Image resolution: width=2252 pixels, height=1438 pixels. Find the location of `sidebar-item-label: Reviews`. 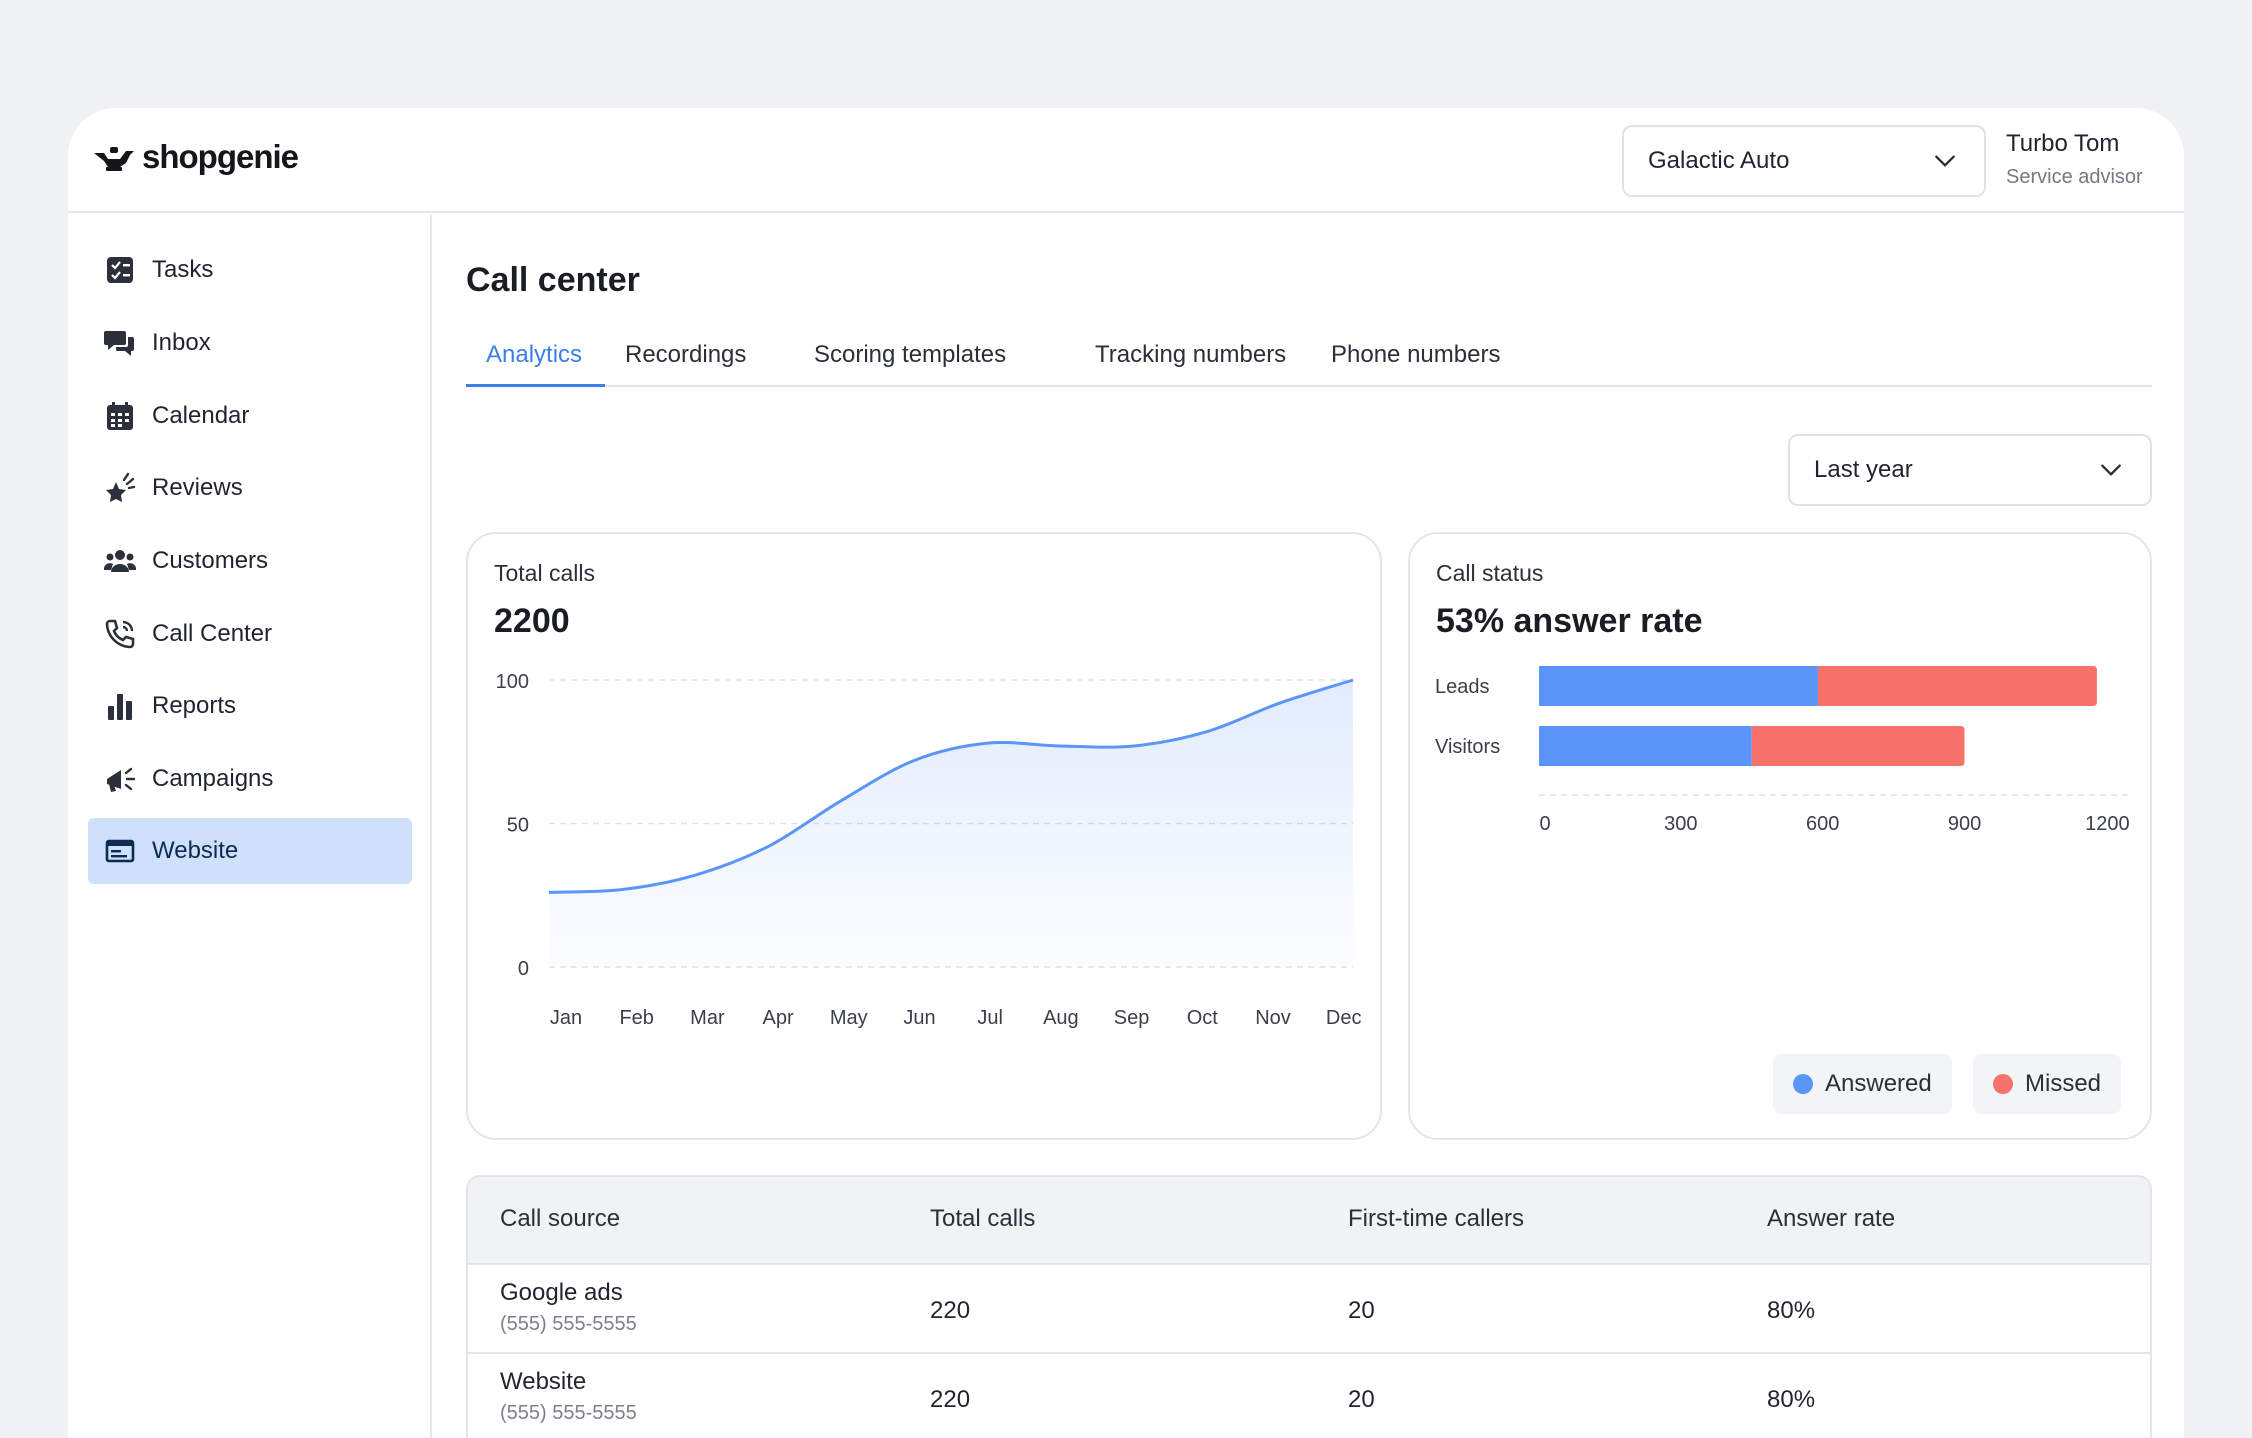

sidebar-item-label: Reviews is located at coordinates (197, 487).